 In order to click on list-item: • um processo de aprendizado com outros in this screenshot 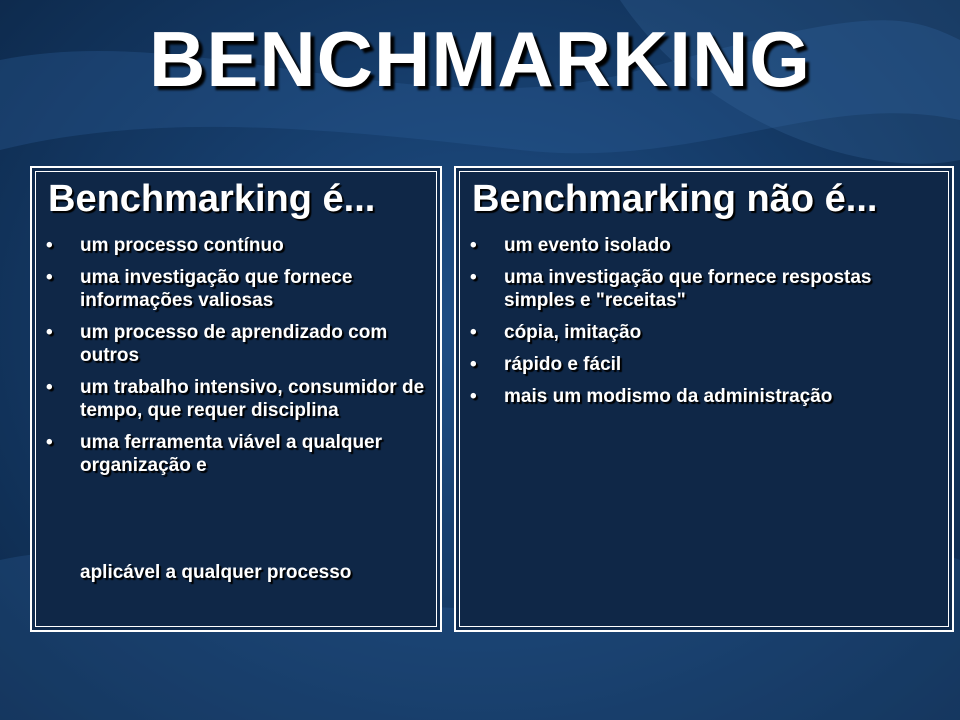, I will do `click(217, 344)`.